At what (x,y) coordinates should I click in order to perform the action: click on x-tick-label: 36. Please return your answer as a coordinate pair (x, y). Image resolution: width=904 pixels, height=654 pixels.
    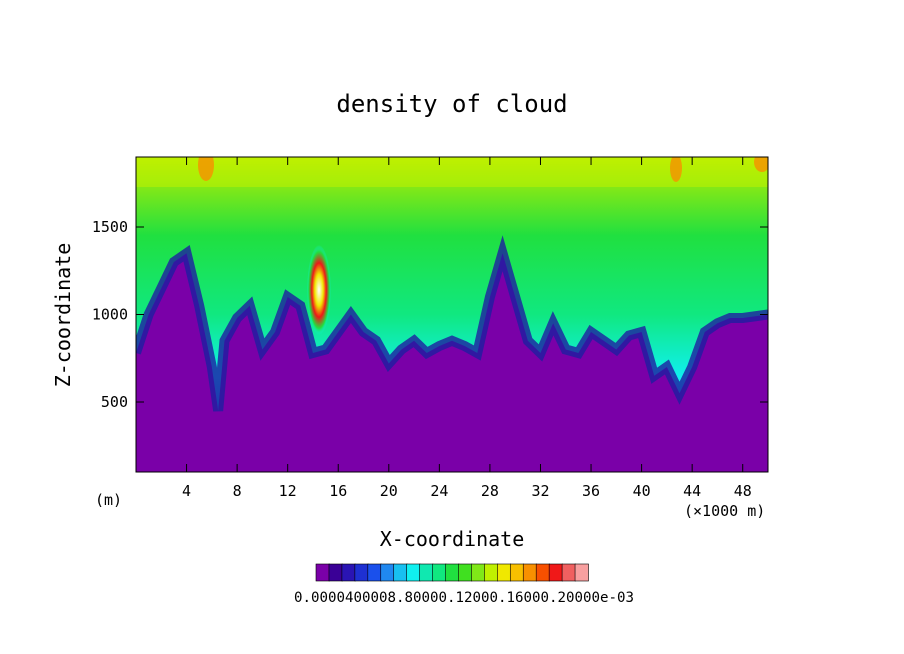
    Looking at the image, I should click on (591, 491).